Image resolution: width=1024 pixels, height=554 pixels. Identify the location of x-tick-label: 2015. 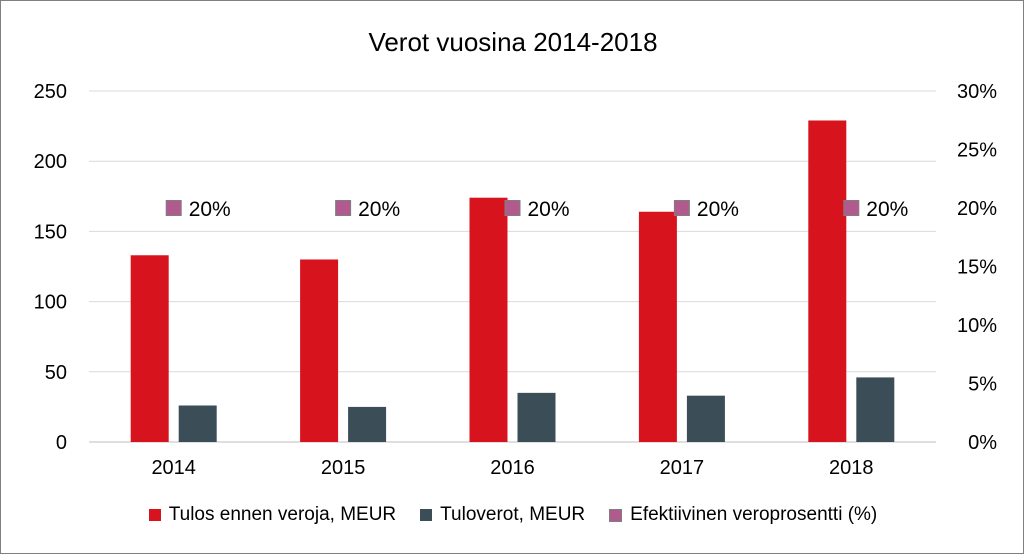
(343, 468).